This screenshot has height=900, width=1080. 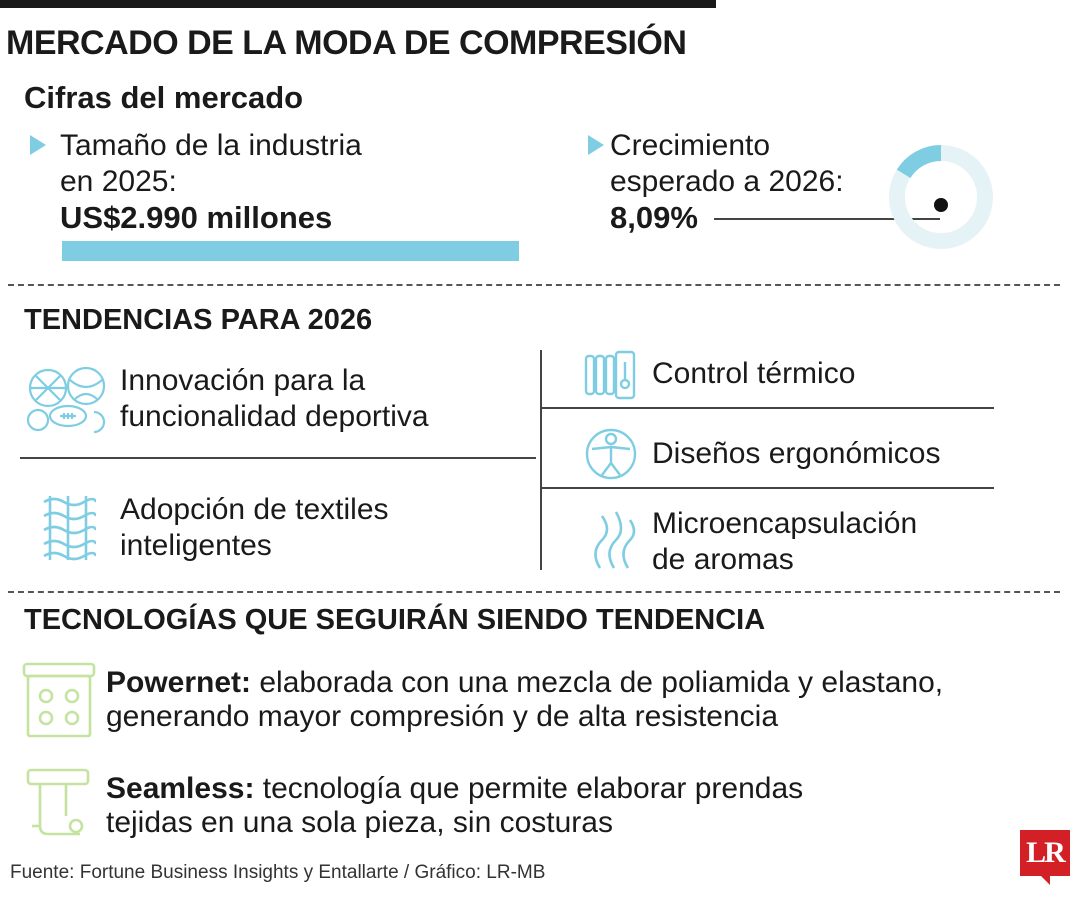 What do you see at coordinates (1045, 880) in the screenshot?
I see `lr-logo-tail` at bounding box center [1045, 880].